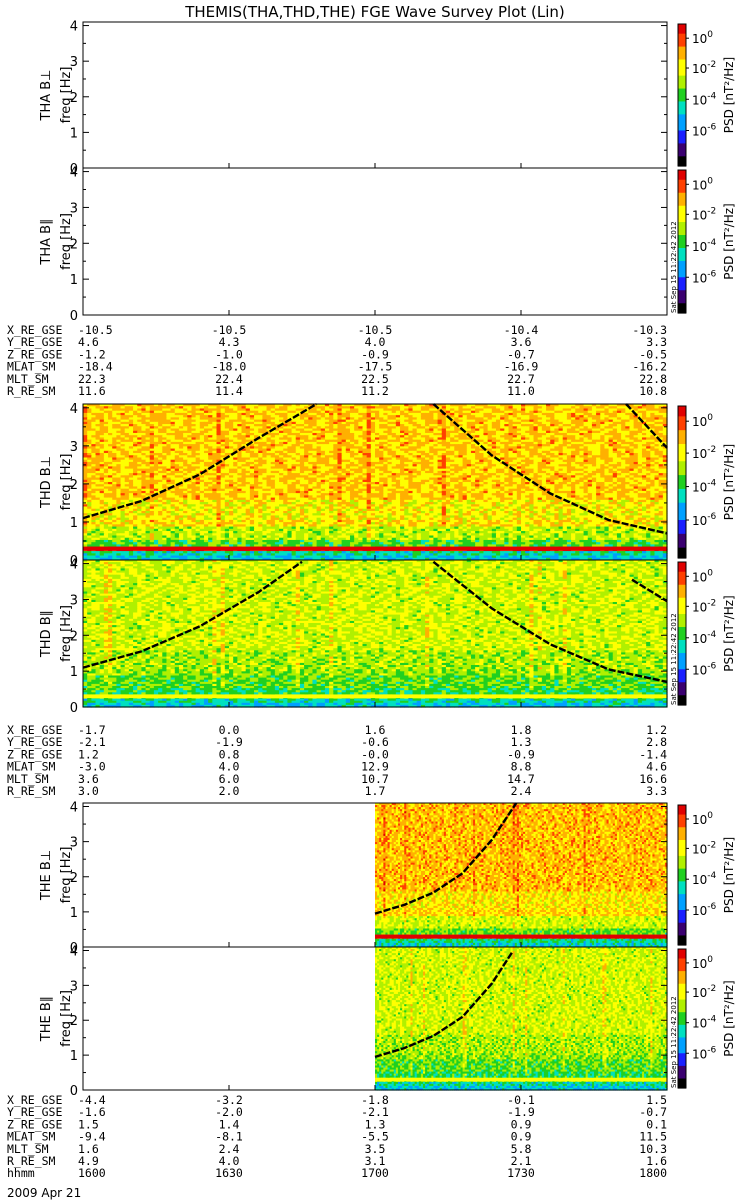  I want to click on ephemeris-value: -1.7, so click(92, 730).